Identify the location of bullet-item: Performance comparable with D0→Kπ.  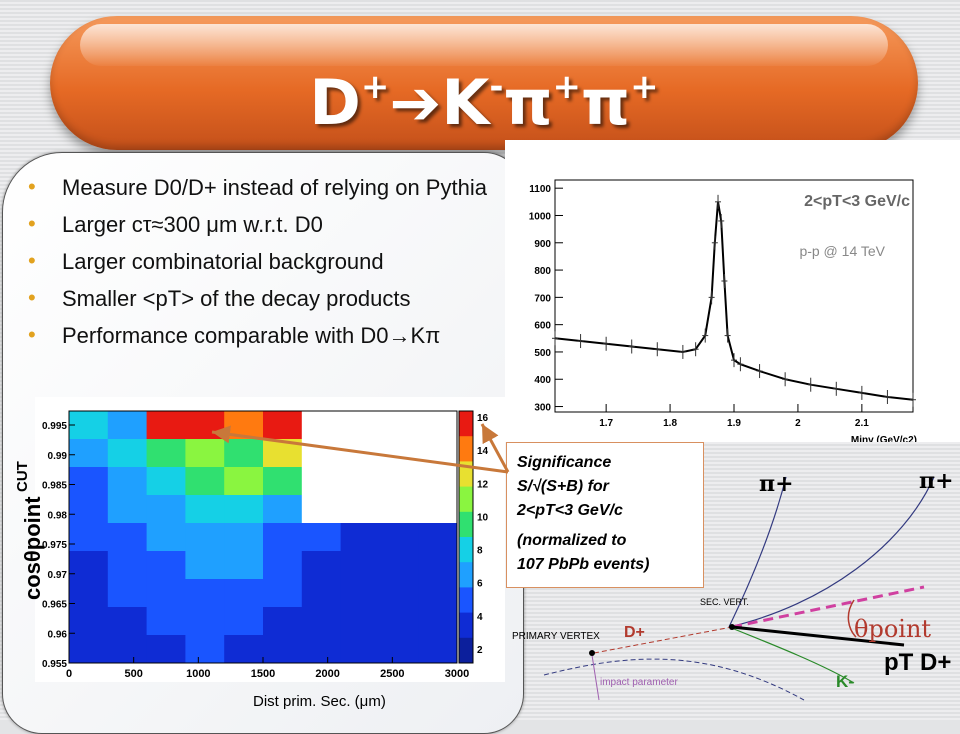
(263, 335).